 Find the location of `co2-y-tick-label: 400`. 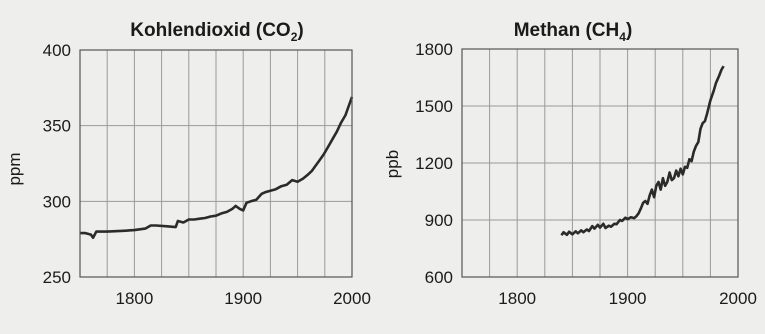

co2-y-tick-label: 400 is located at coordinates (57, 50).